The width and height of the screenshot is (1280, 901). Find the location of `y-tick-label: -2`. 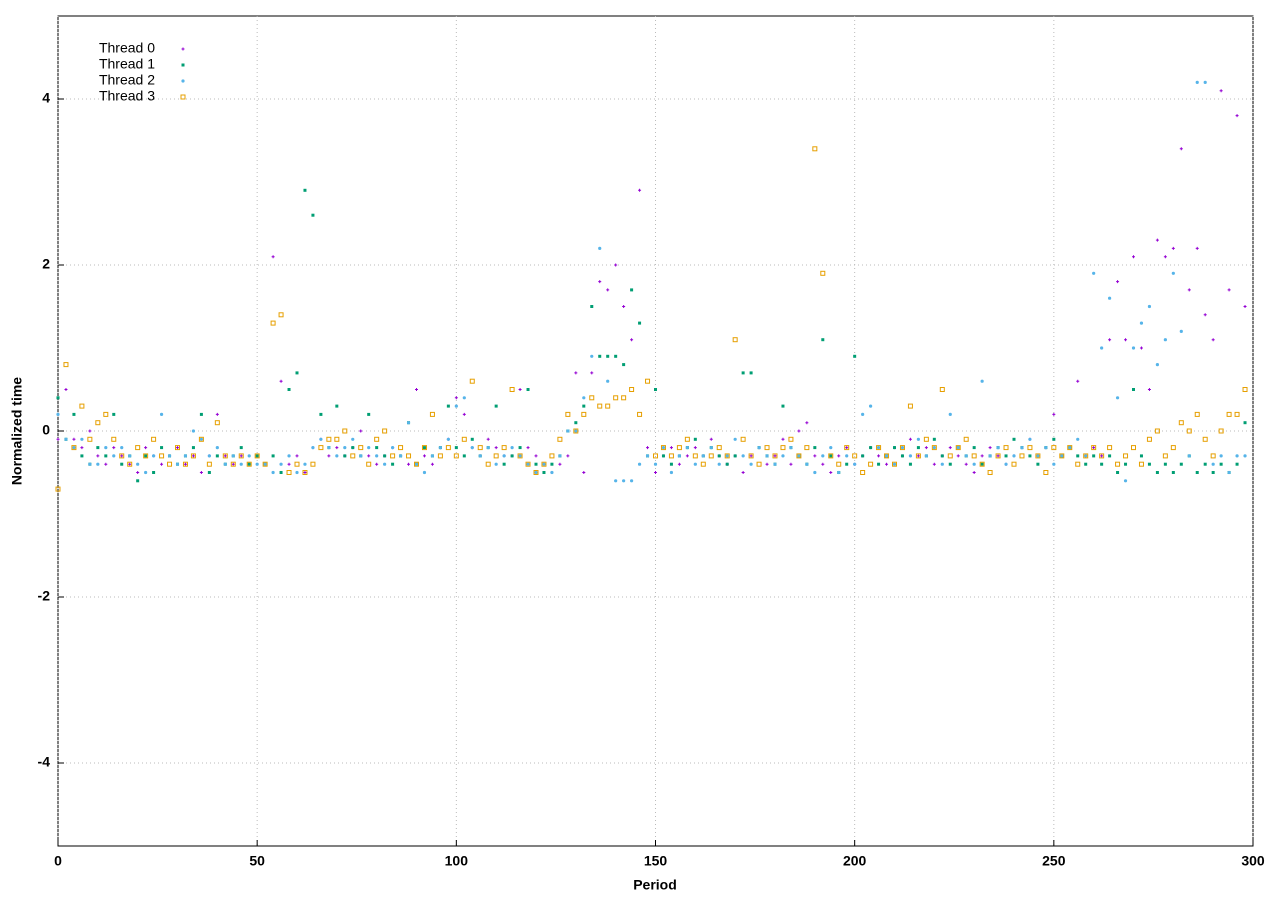

y-tick-label: -2 is located at coordinates (44, 596).